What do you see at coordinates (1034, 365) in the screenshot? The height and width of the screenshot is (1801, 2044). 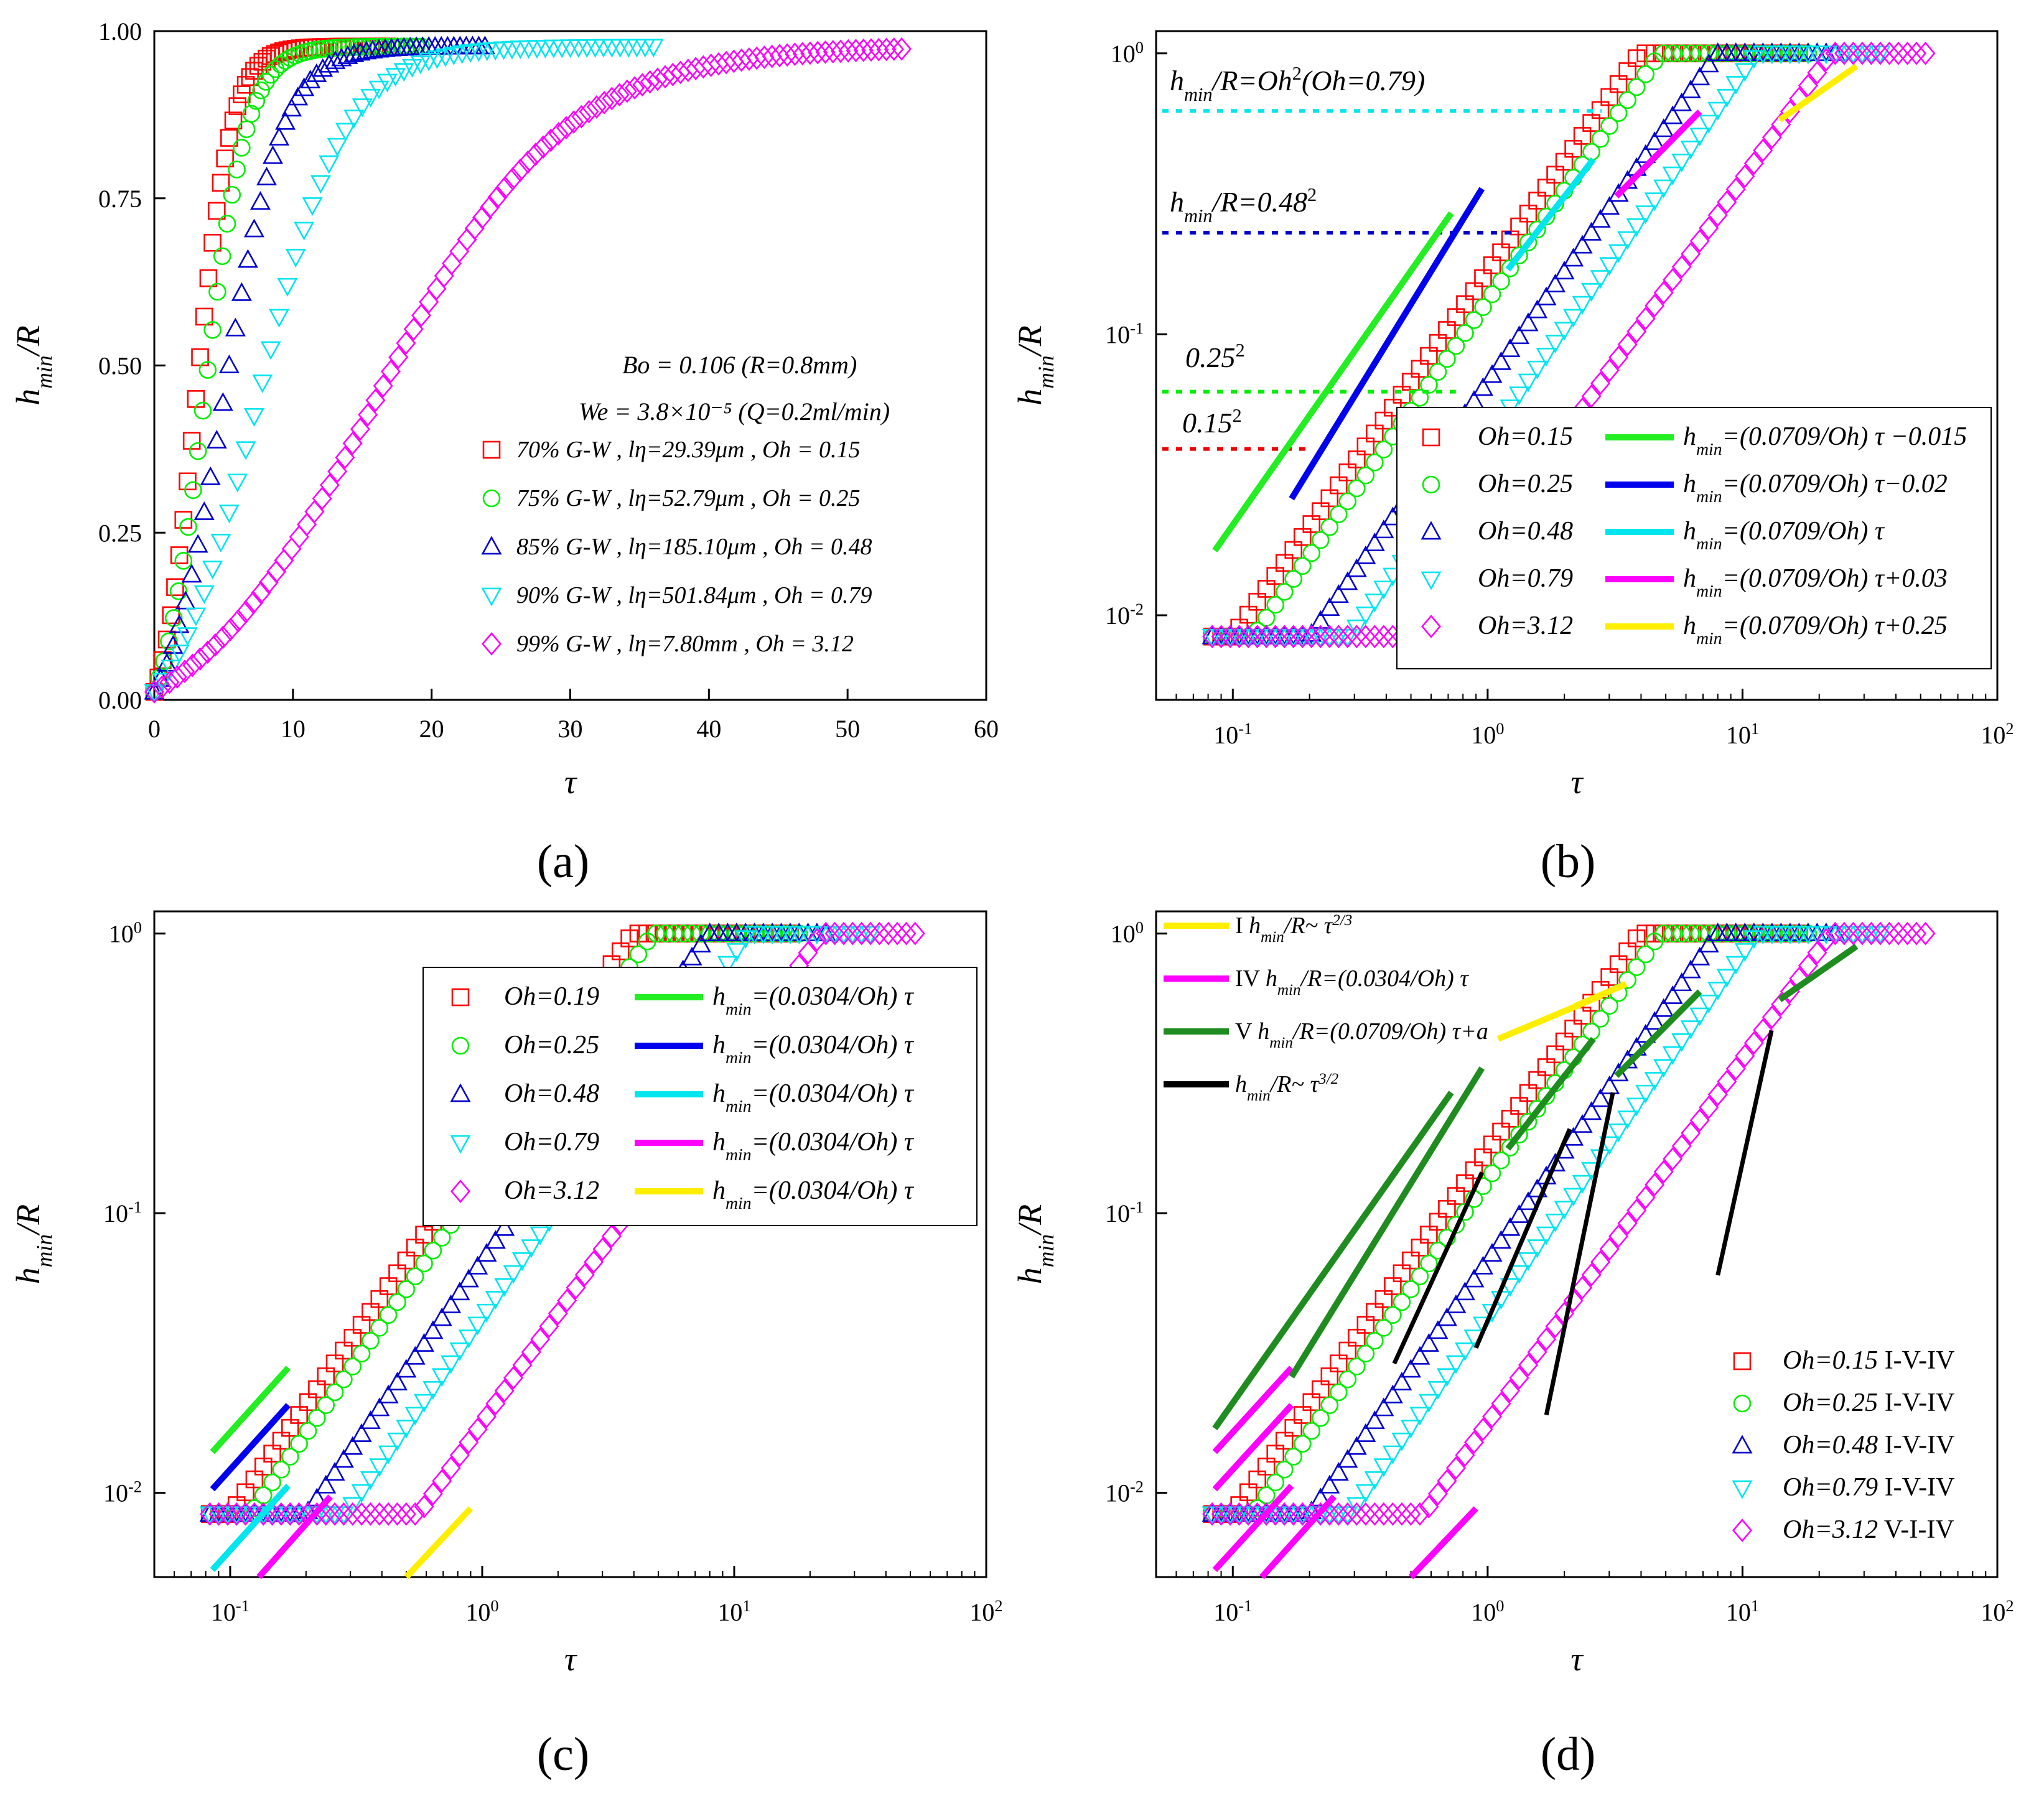 I see `y-axis-label-b: hmin/R` at bounding box center [1034, 365].